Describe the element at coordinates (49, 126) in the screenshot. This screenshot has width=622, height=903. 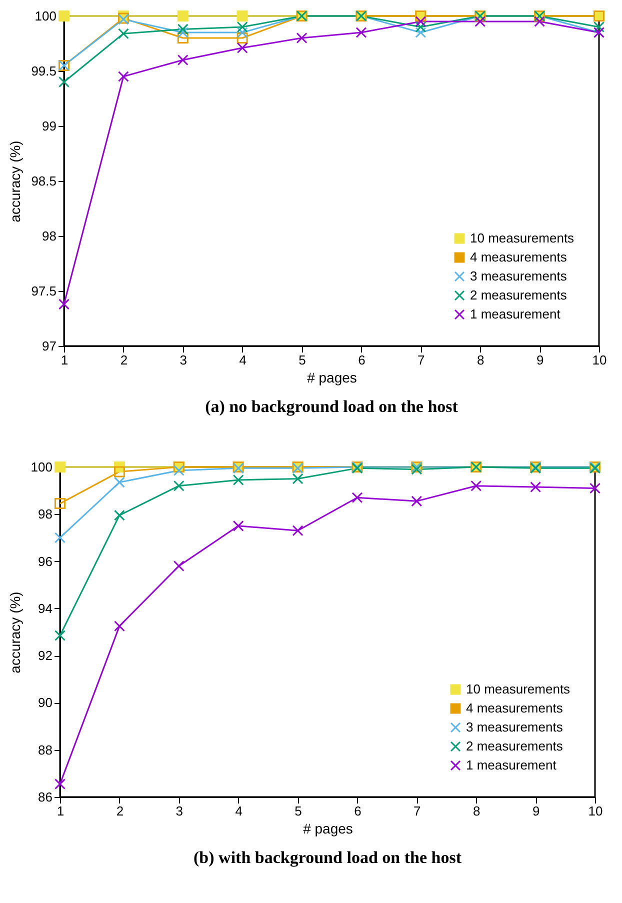
I see `y-tick-label: 99` at that location.